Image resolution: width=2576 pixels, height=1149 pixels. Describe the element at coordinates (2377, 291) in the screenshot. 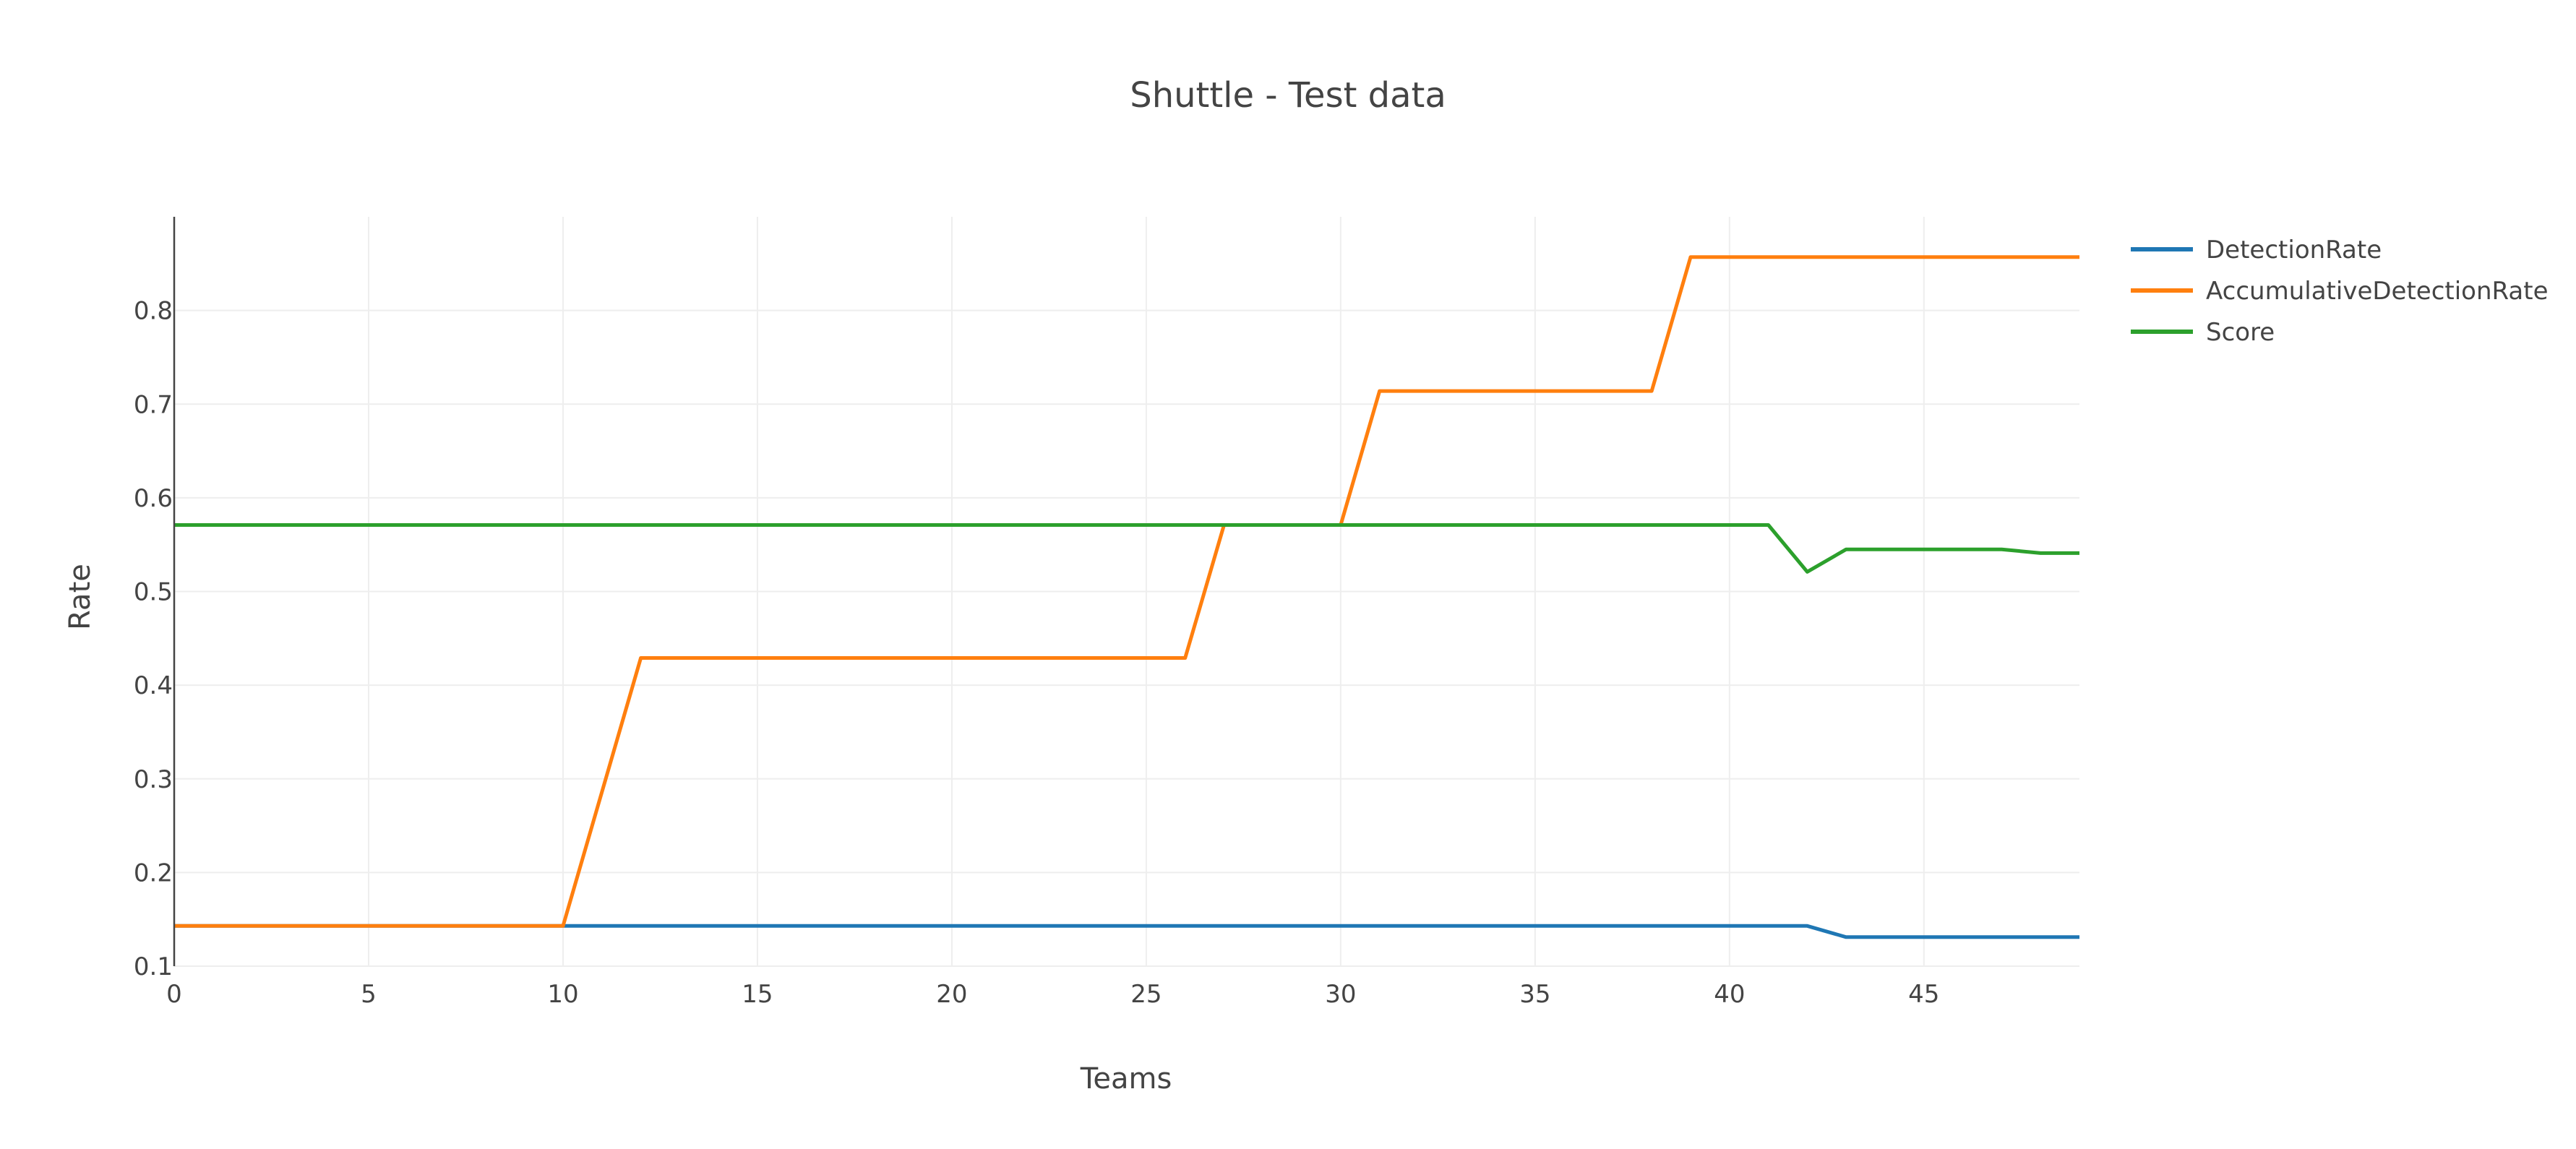

I see `legend-label: AccumulativeDetectionRate` at that location.